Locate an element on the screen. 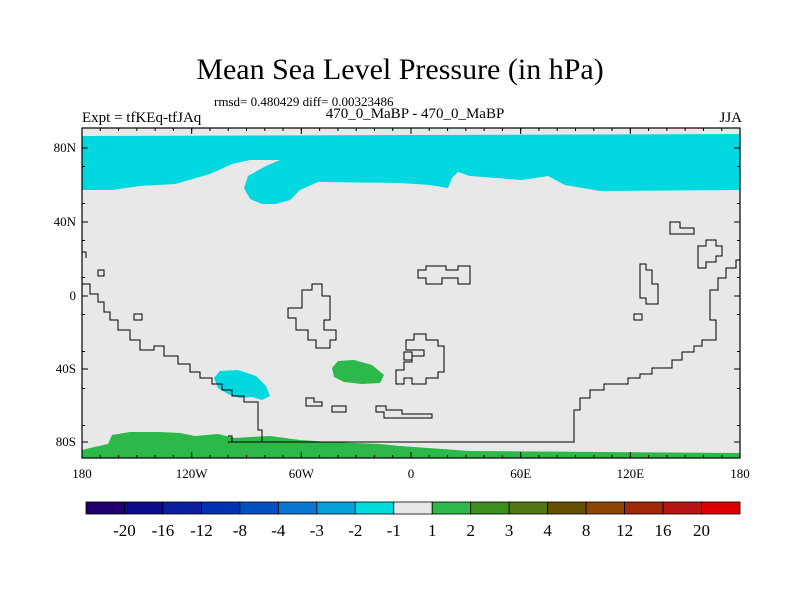 The height and width of the screenshot is (600, 800). positive-anomaly-region-antarctic is located at coordinates (411, 445).